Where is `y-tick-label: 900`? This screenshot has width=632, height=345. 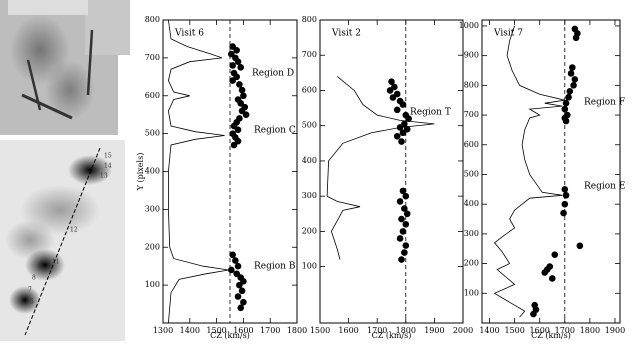
y-tick-label: 900 is located at coordinates (471, 55).